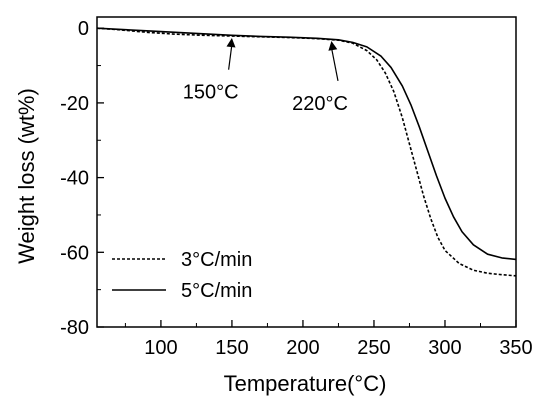  I want to click on y-tick-label: -20, so click(74, 104).